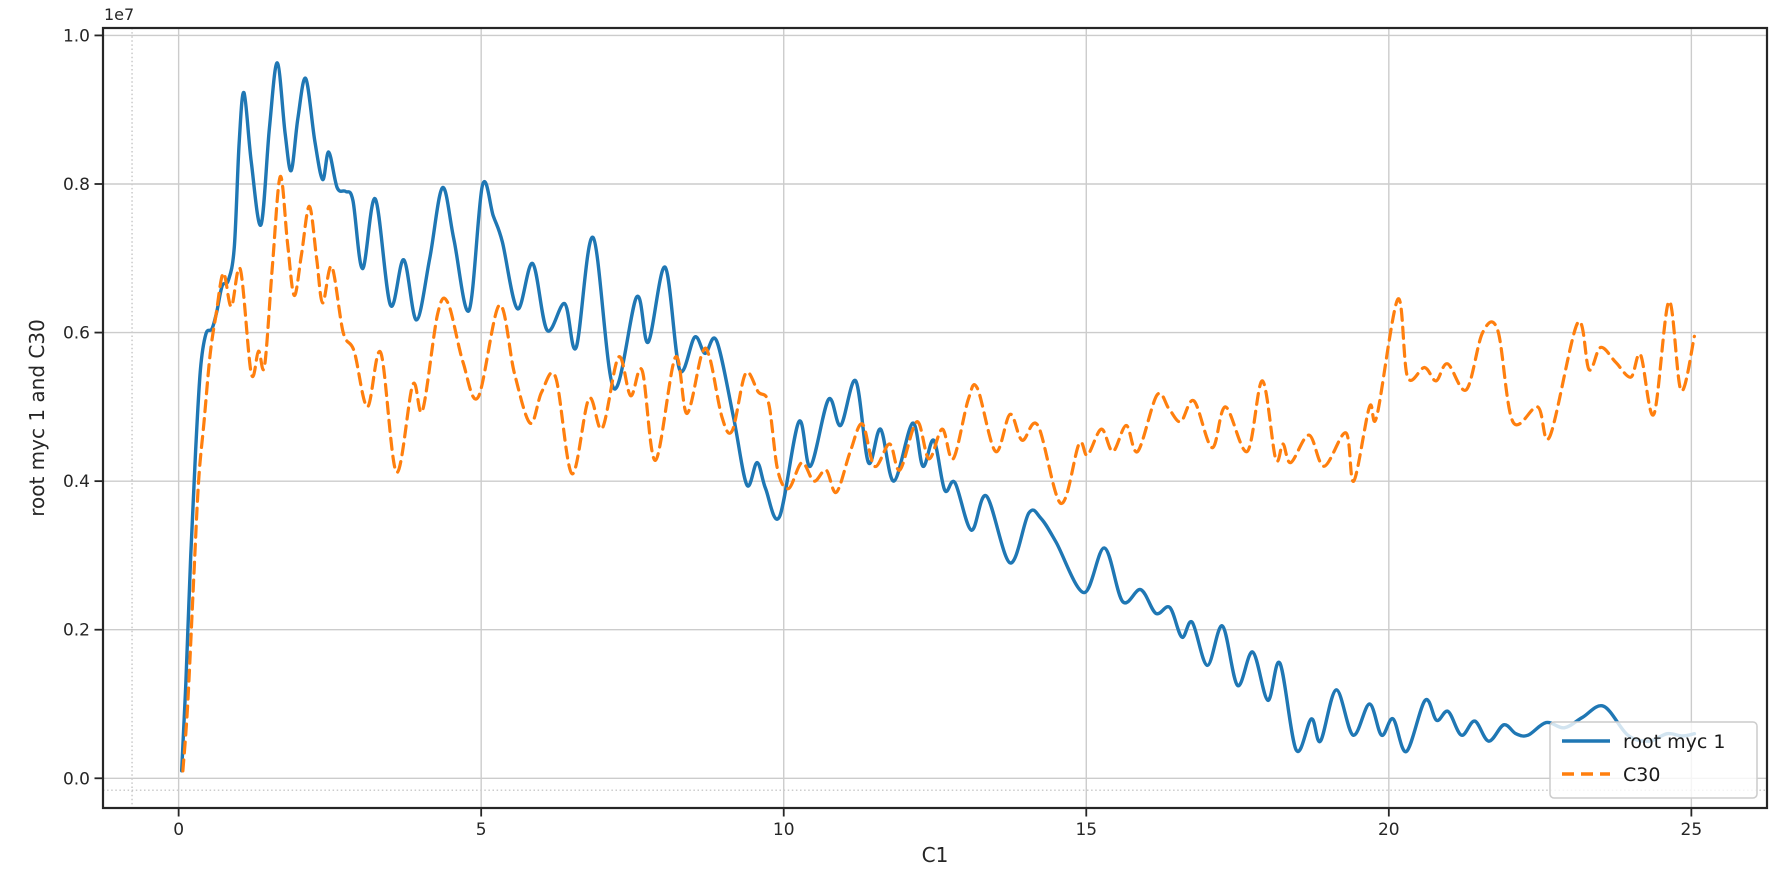 The width and height of the screenshot is (1788, 878). I want to click on x-tick-label-20: 20, so click(1389, 830).